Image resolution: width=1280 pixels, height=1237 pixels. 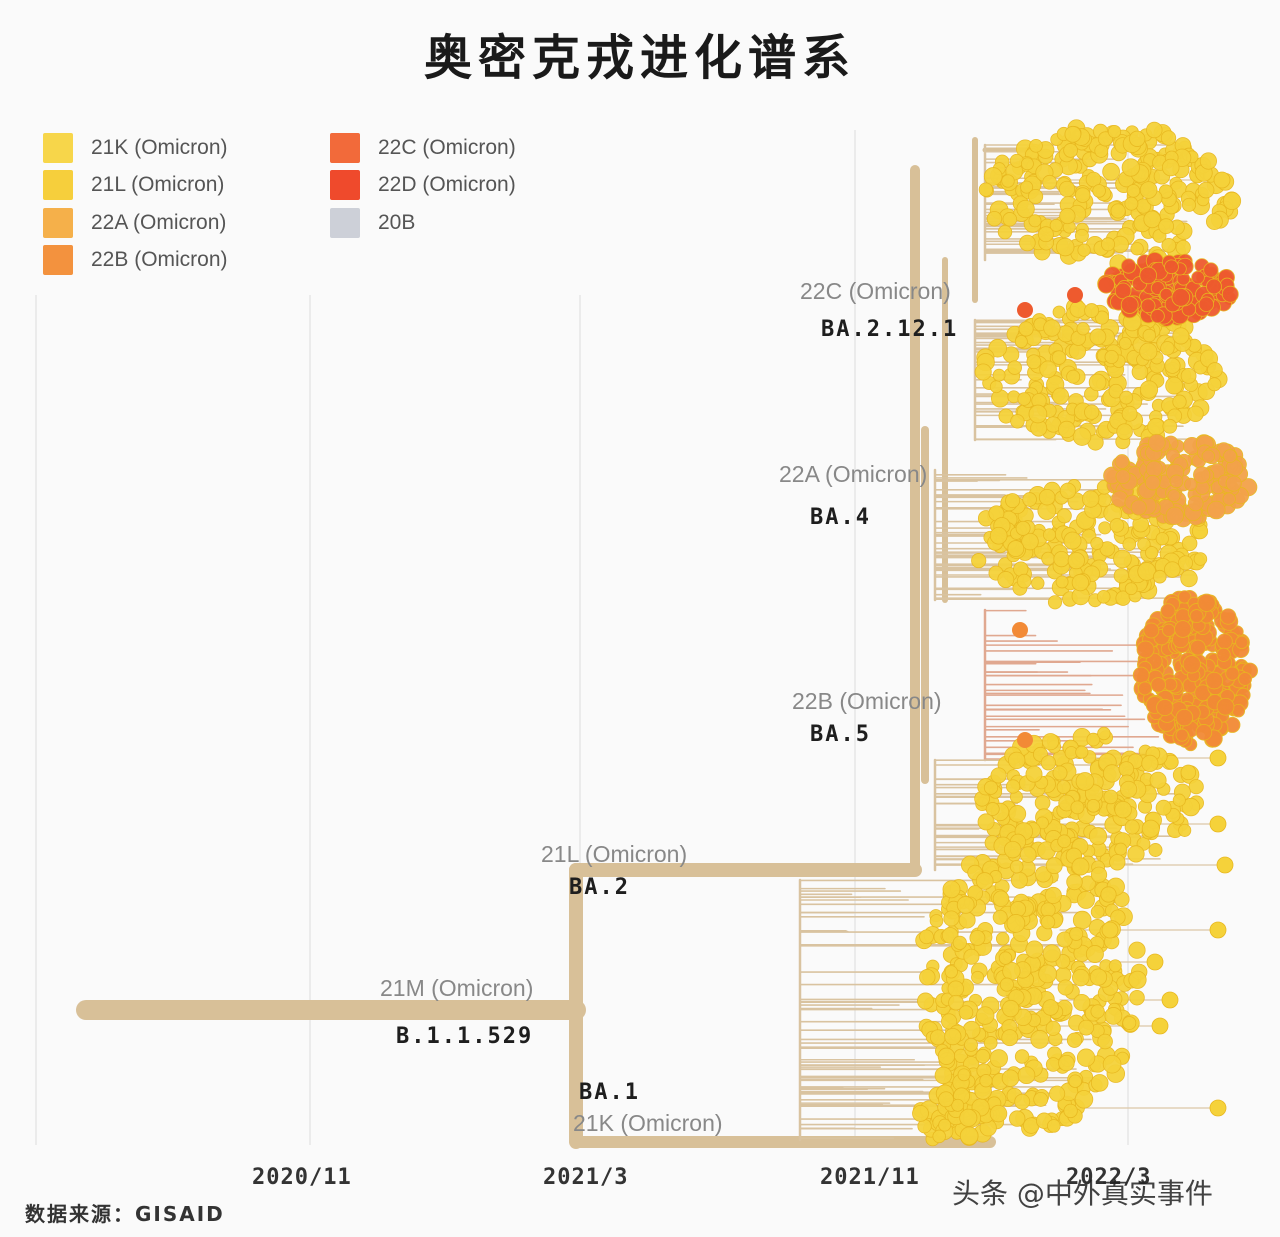 I want to click on x-tick-label: 2021/3, so click(x=586, y=1177).